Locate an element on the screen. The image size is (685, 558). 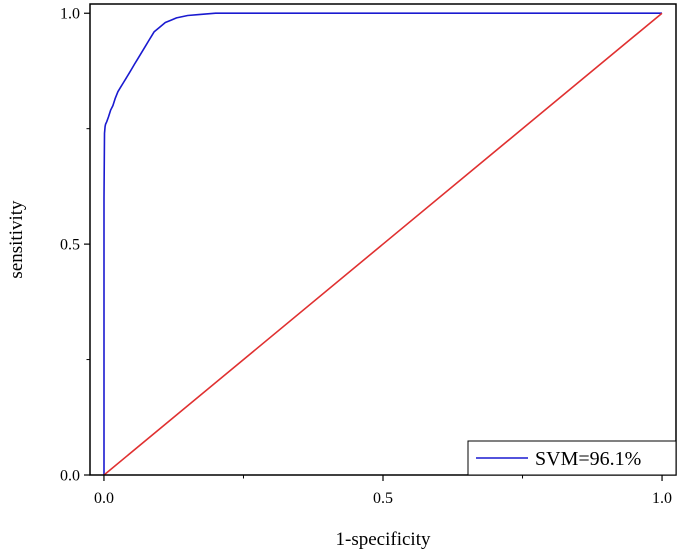
y-tick-label: 1.0 is located at coordinates (70, 14).